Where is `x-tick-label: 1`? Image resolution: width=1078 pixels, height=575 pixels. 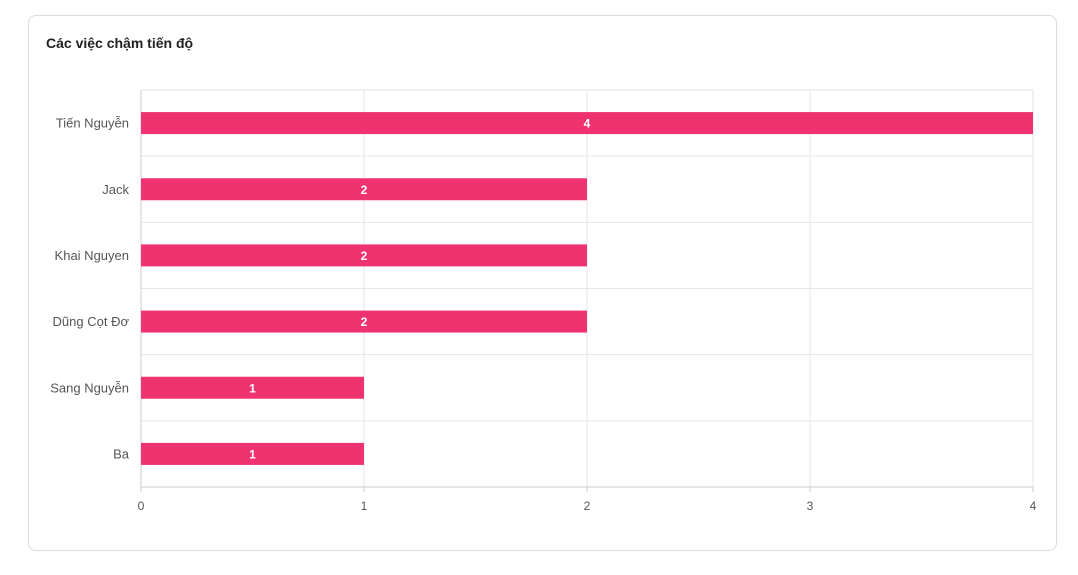
x-tick-label: 1 is located at coordinates (364, 506).